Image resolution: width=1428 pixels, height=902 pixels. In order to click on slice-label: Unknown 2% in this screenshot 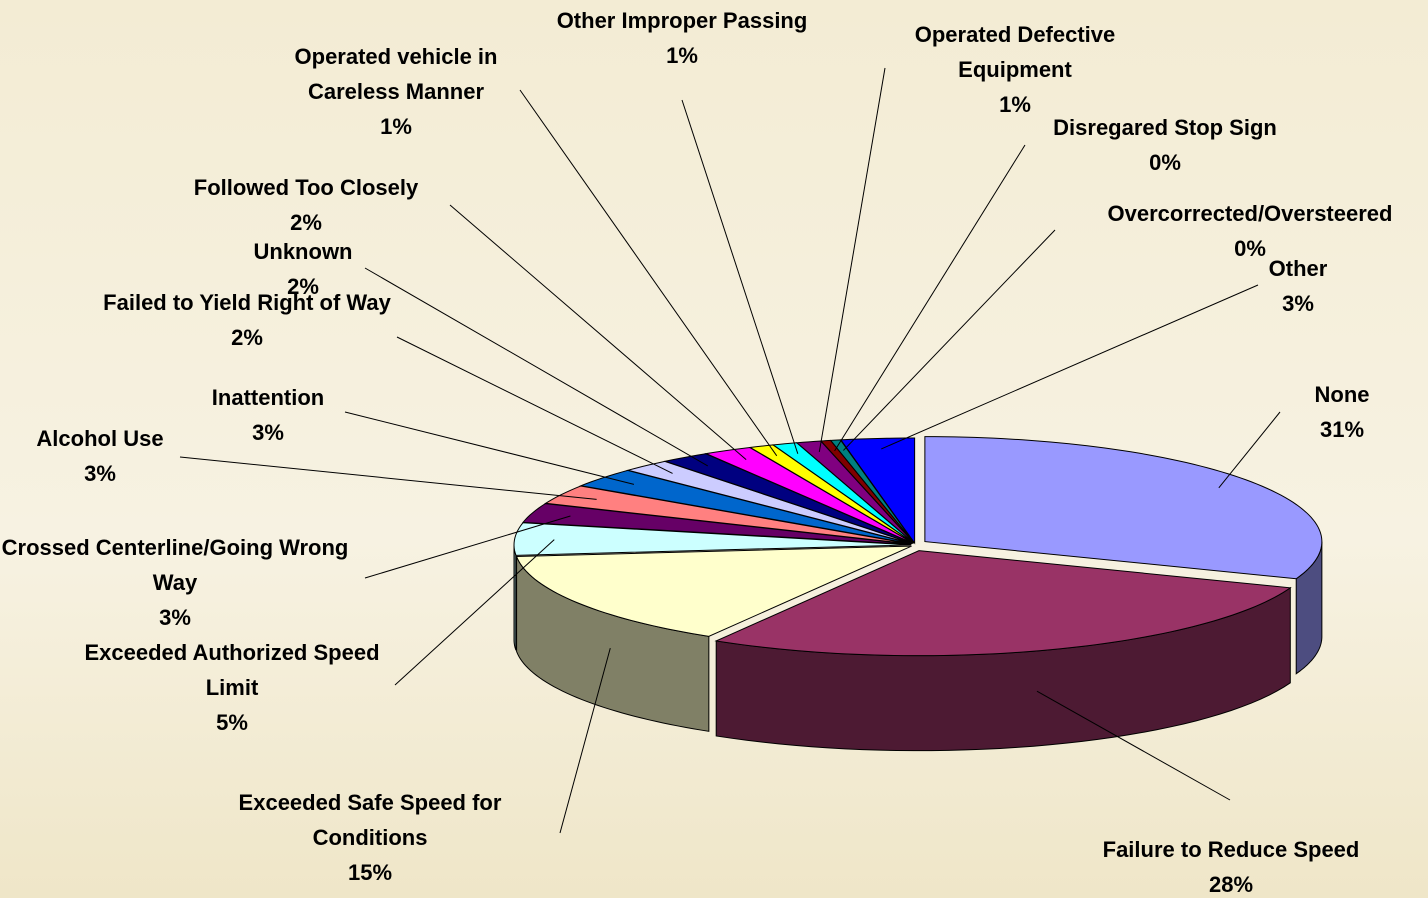, I will do `click(303, 269)`.